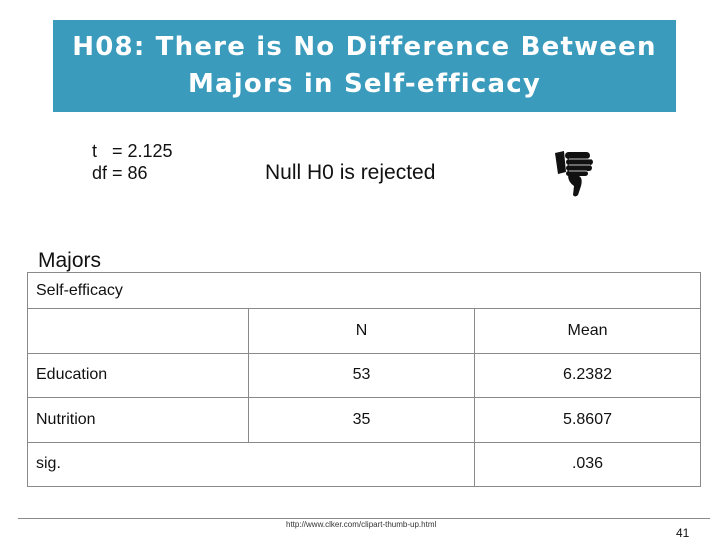 The width and height of the screenshot is (728, 546). I want to click on row-n: 53, so click(361, 375).